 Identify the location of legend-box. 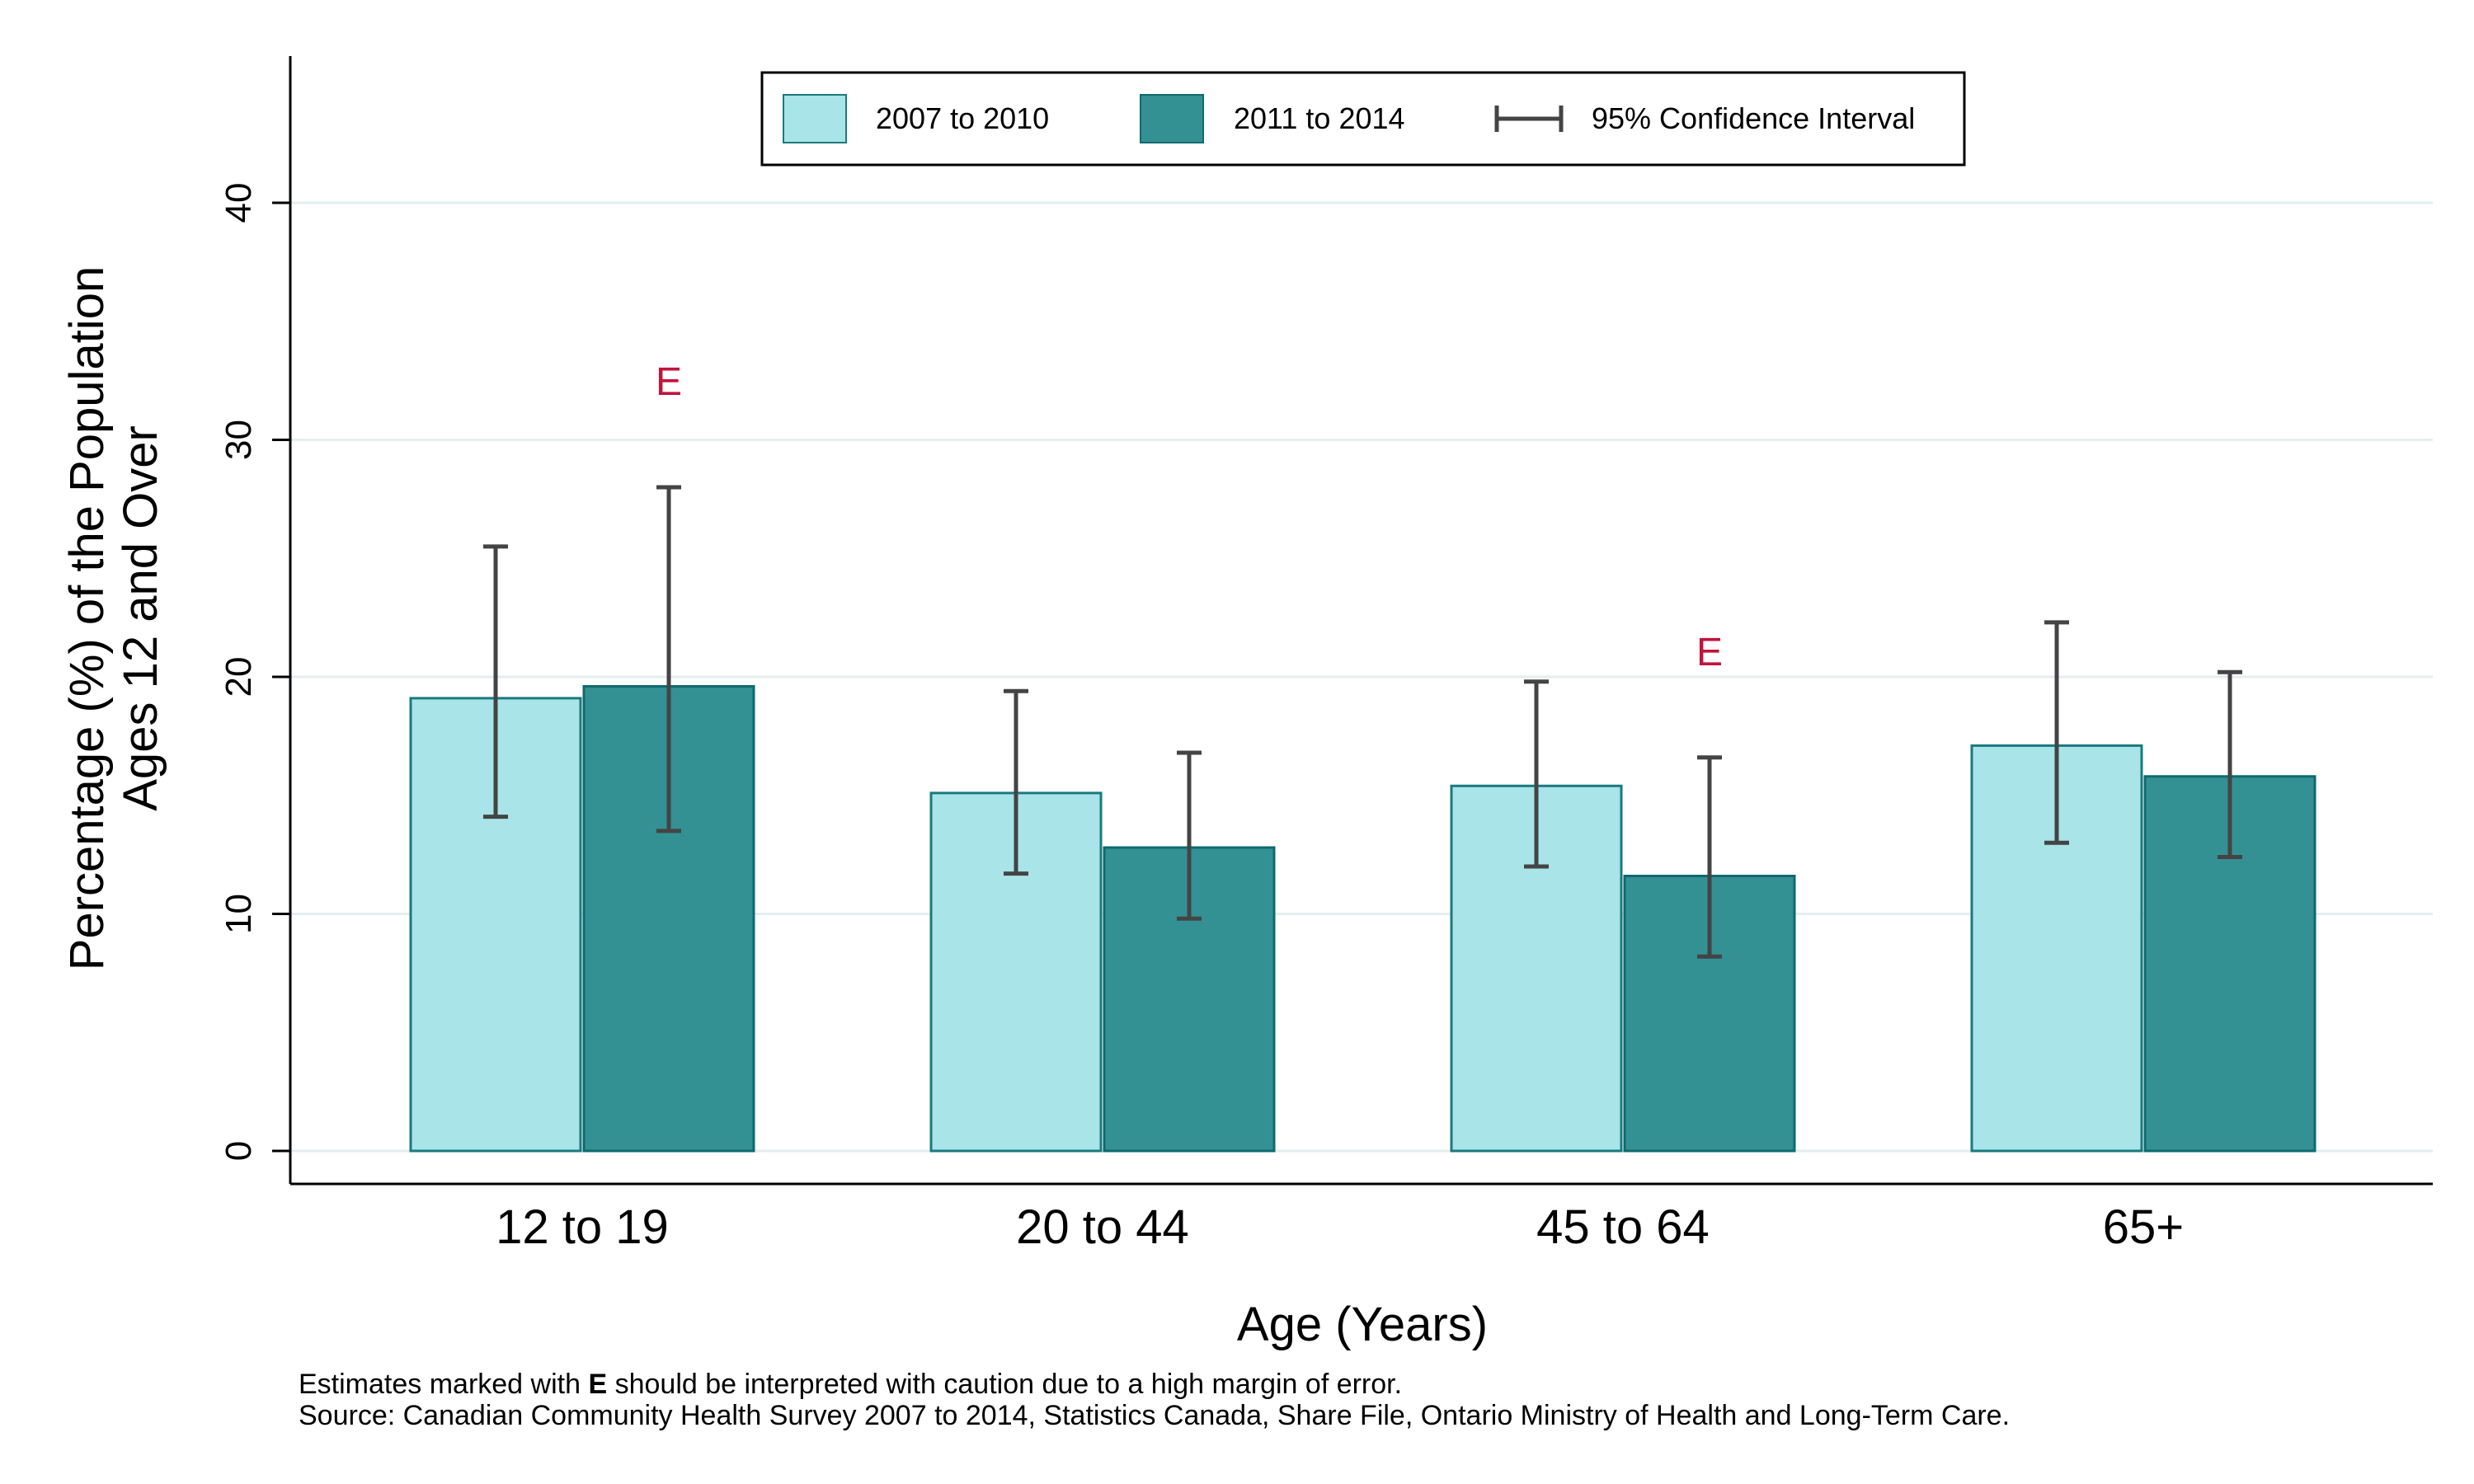
(1363, 119).